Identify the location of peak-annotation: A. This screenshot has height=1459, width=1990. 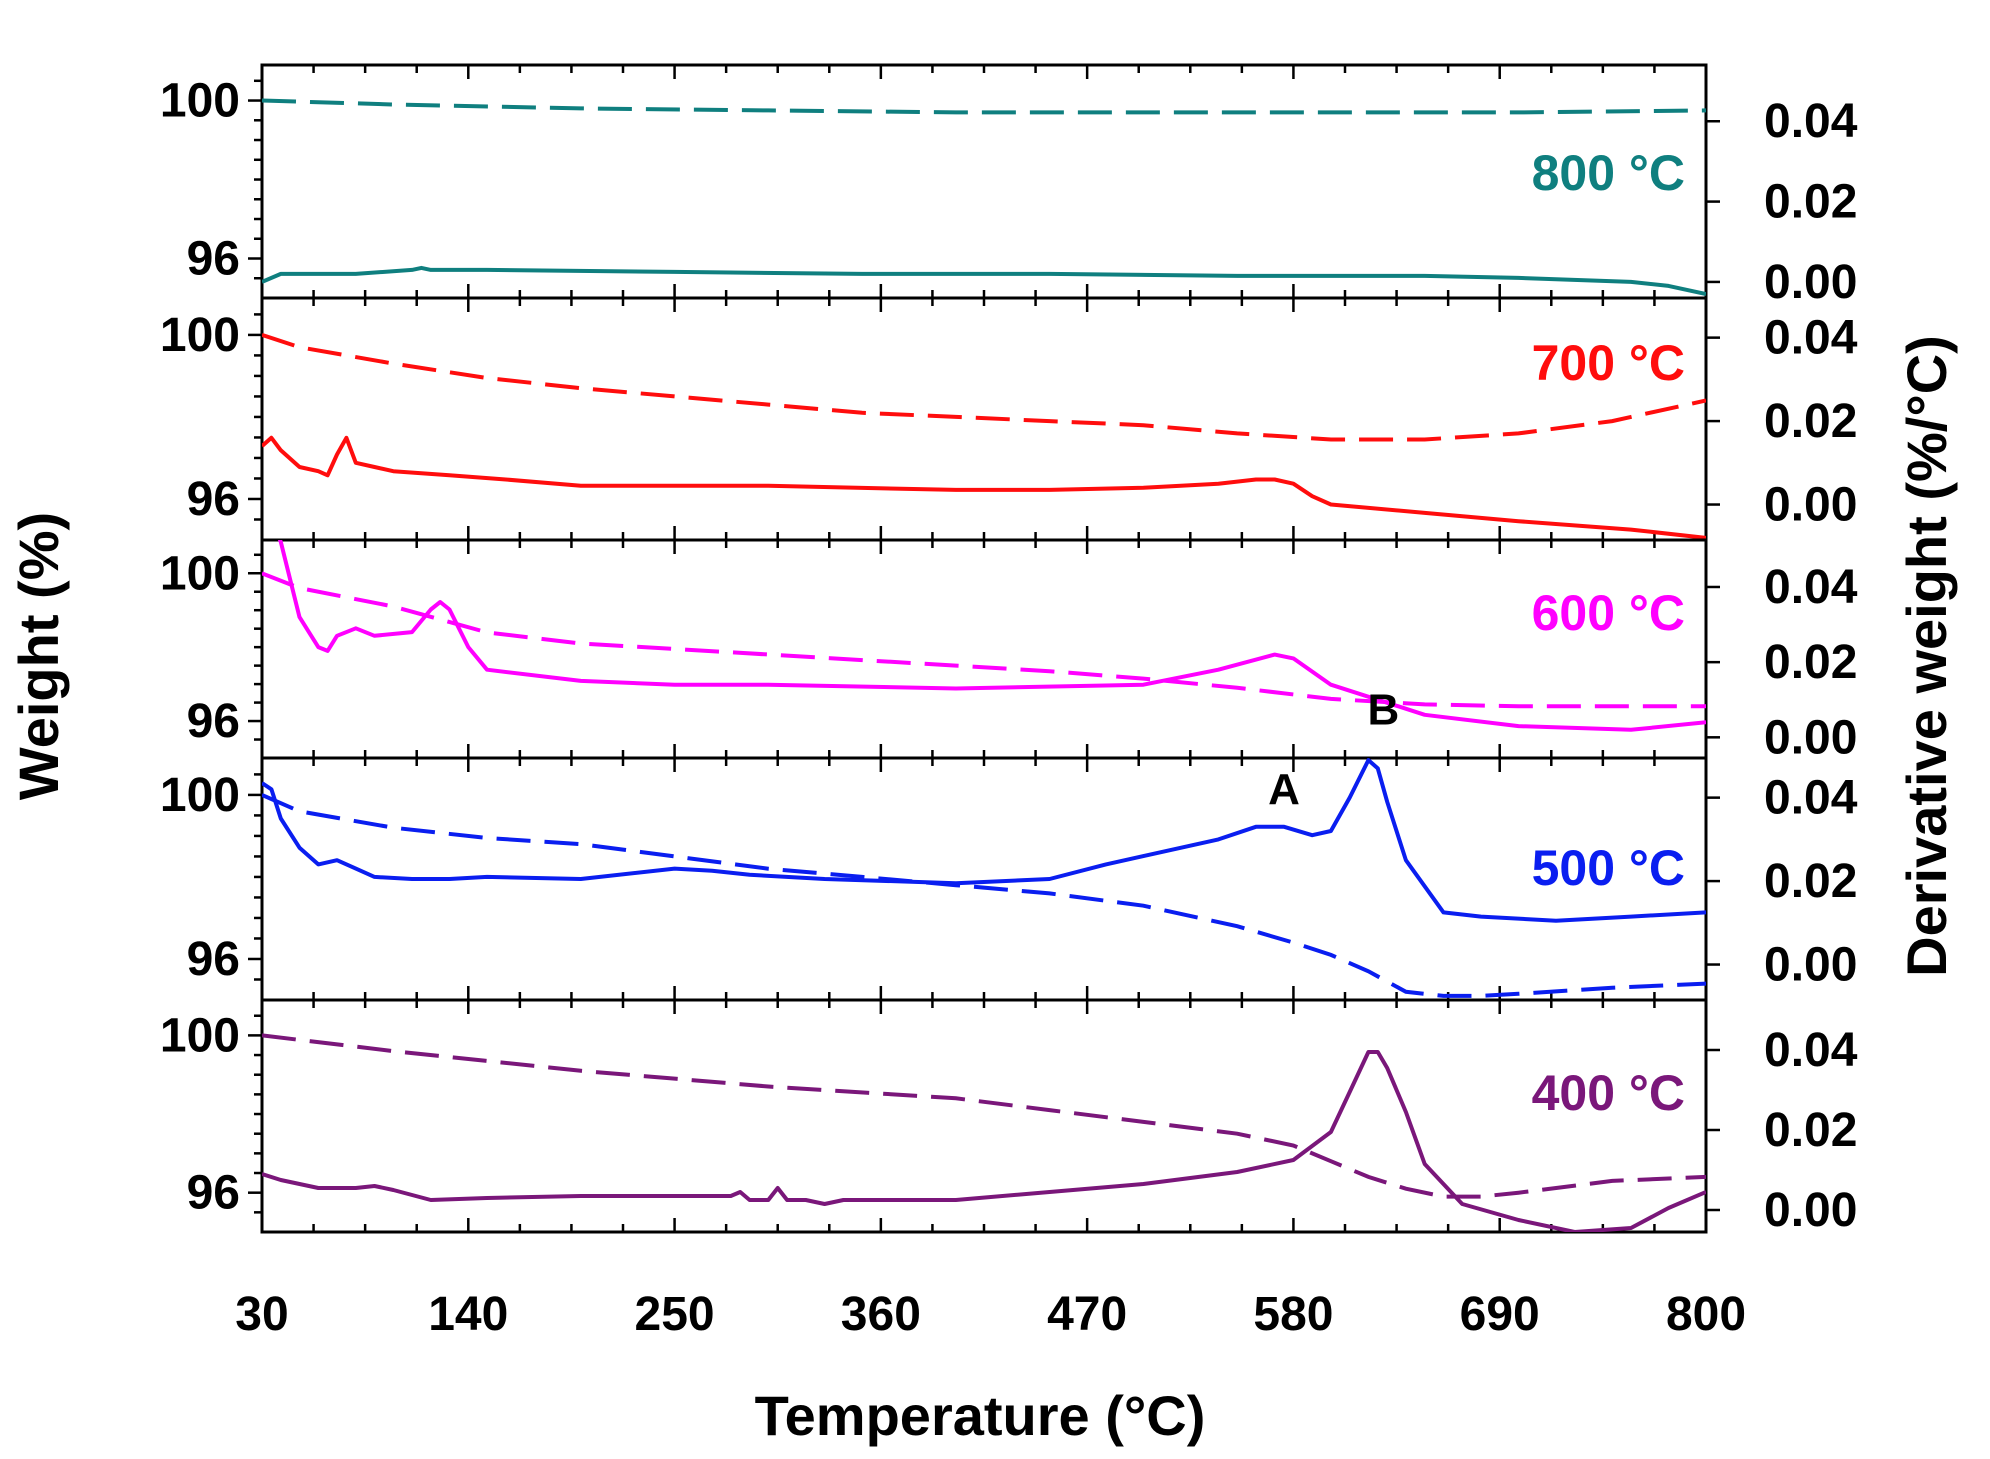
(1284, 789).